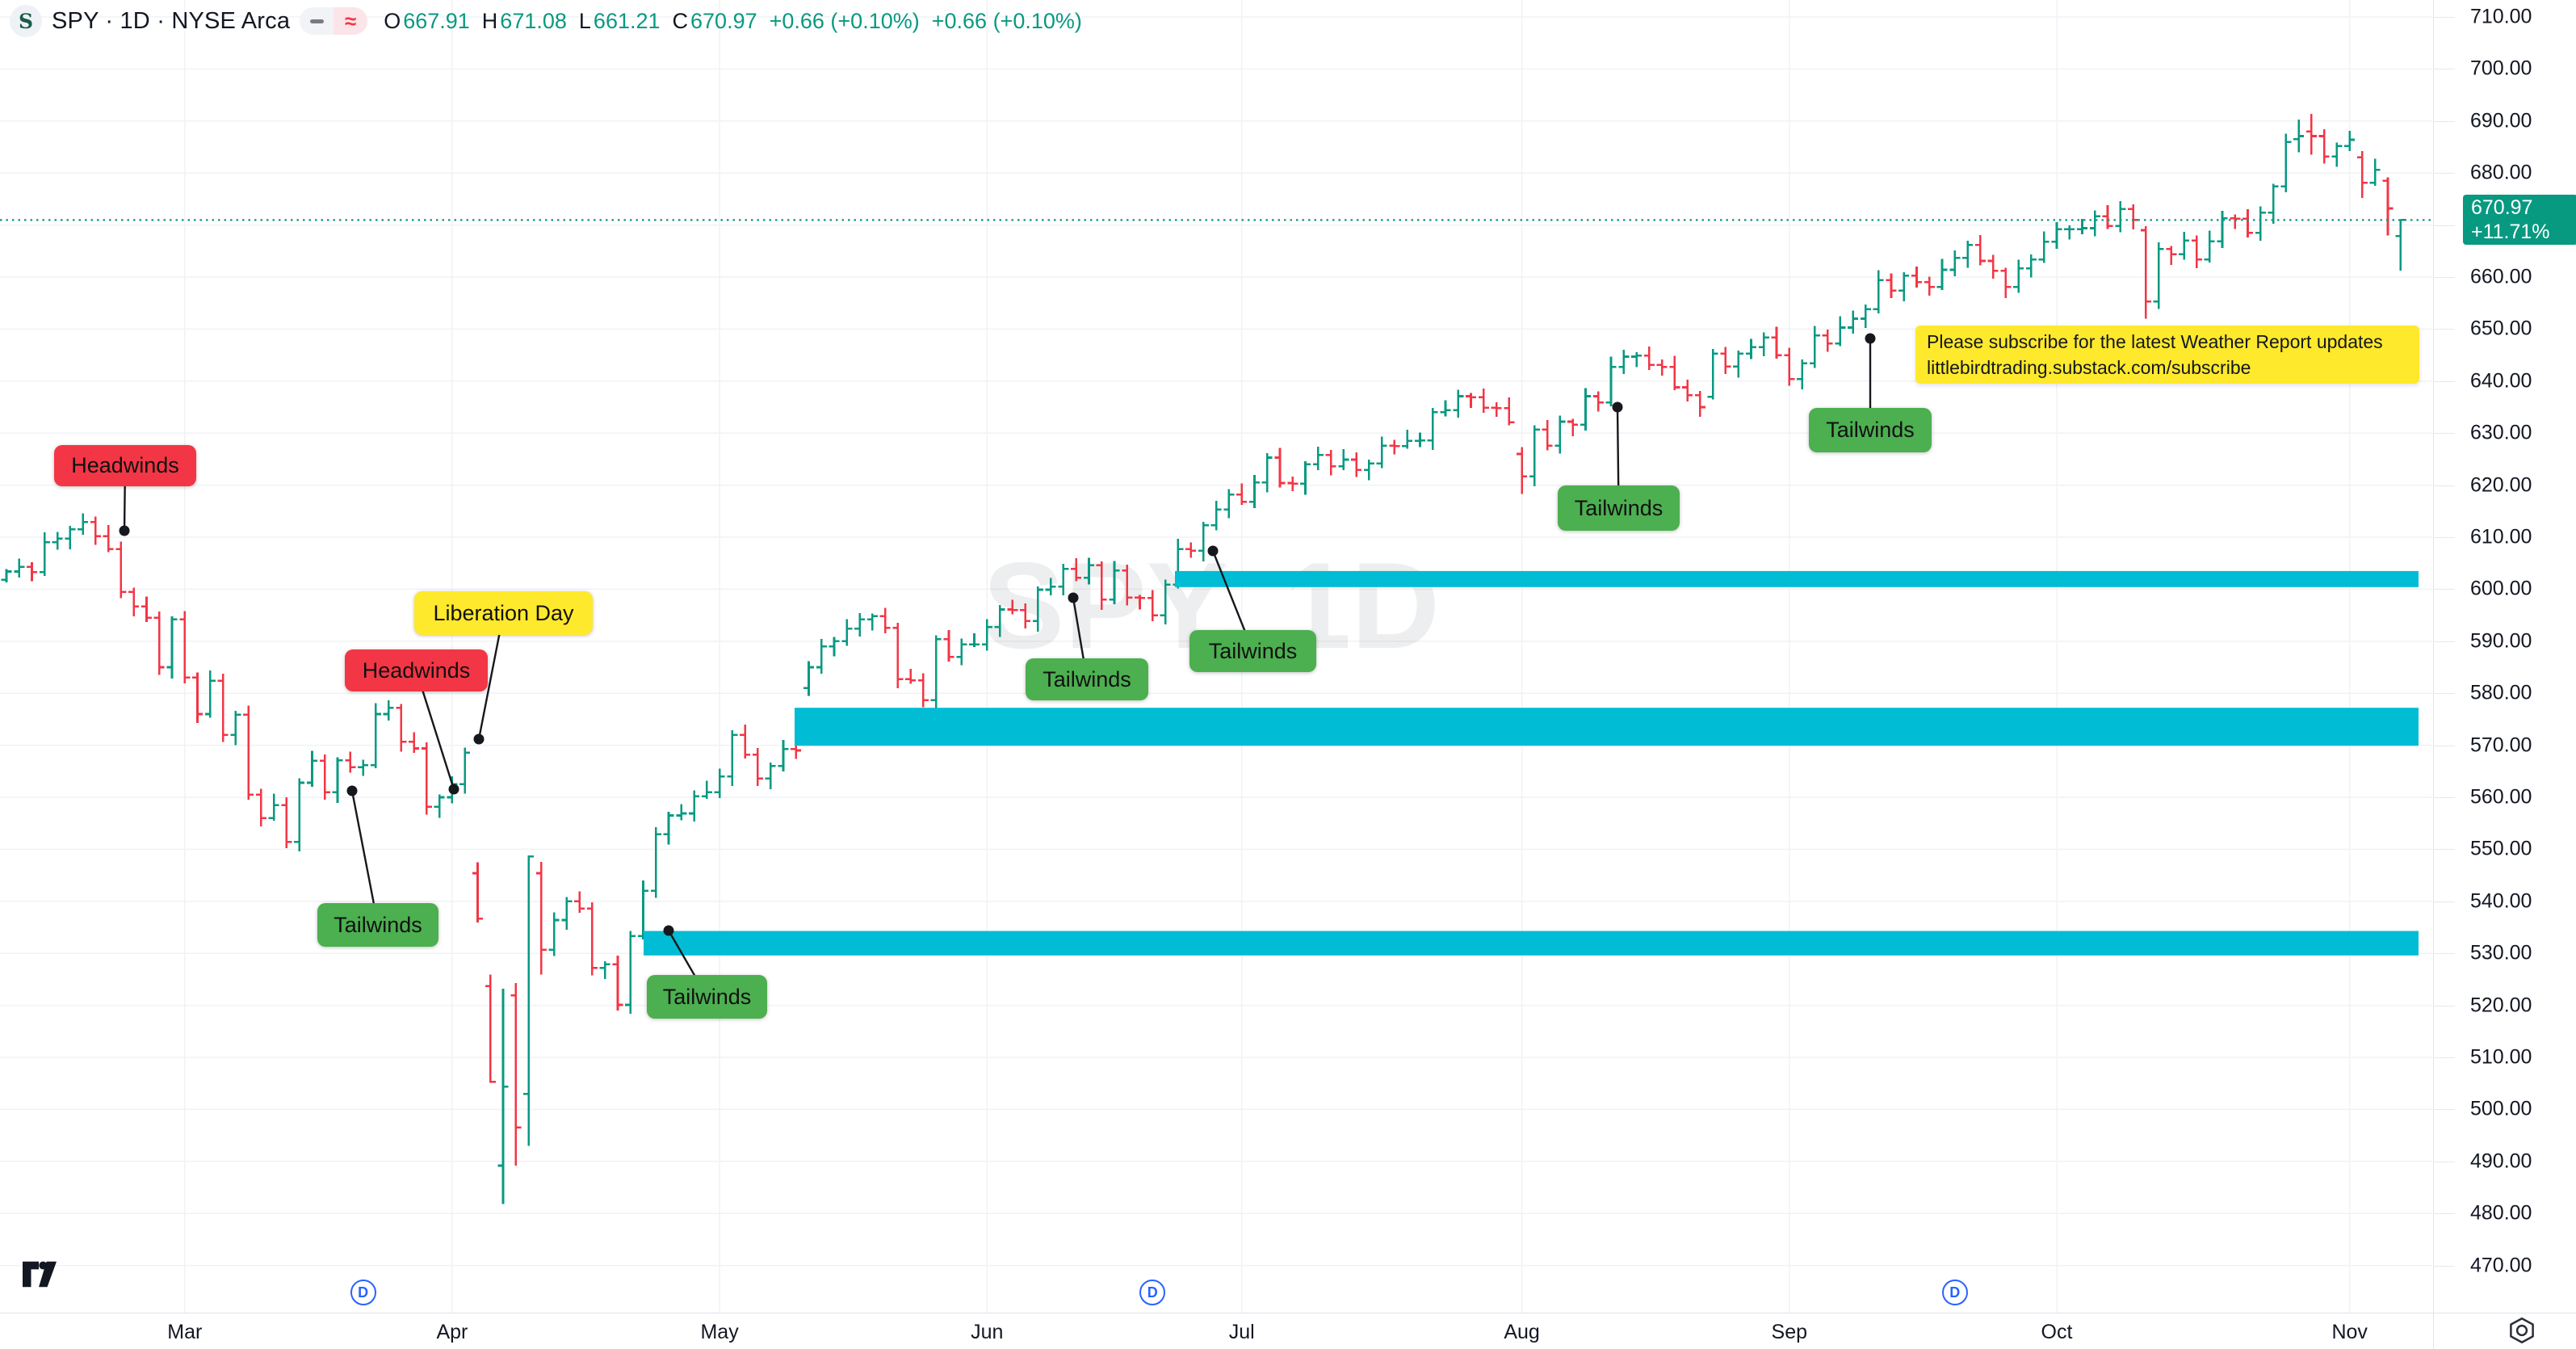 Image resolution: width=2576 pixels, height=1349 pixels. Describe the element at coordinates (334, 21) in the screenshot. I see `market-status-pill: ≈` at that location.